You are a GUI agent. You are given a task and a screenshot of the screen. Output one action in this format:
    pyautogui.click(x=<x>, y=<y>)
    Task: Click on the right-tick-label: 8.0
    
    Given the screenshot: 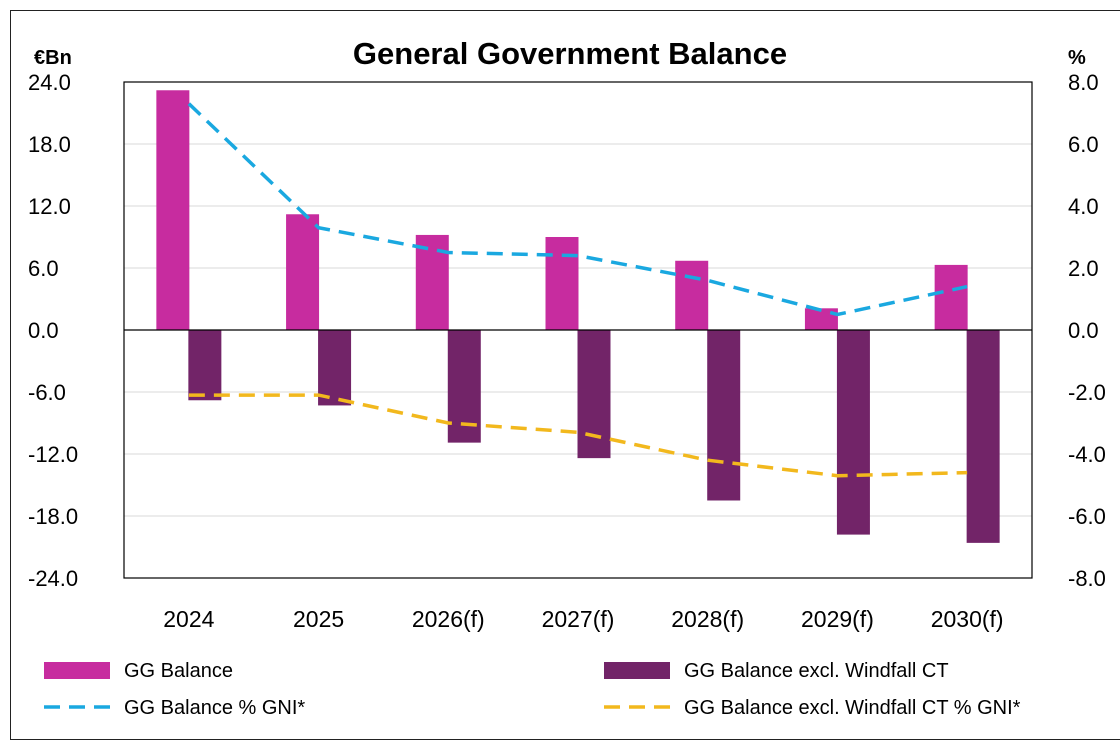 What is the action you would take?
    pyautogui.click(x=1083, y=82)
    